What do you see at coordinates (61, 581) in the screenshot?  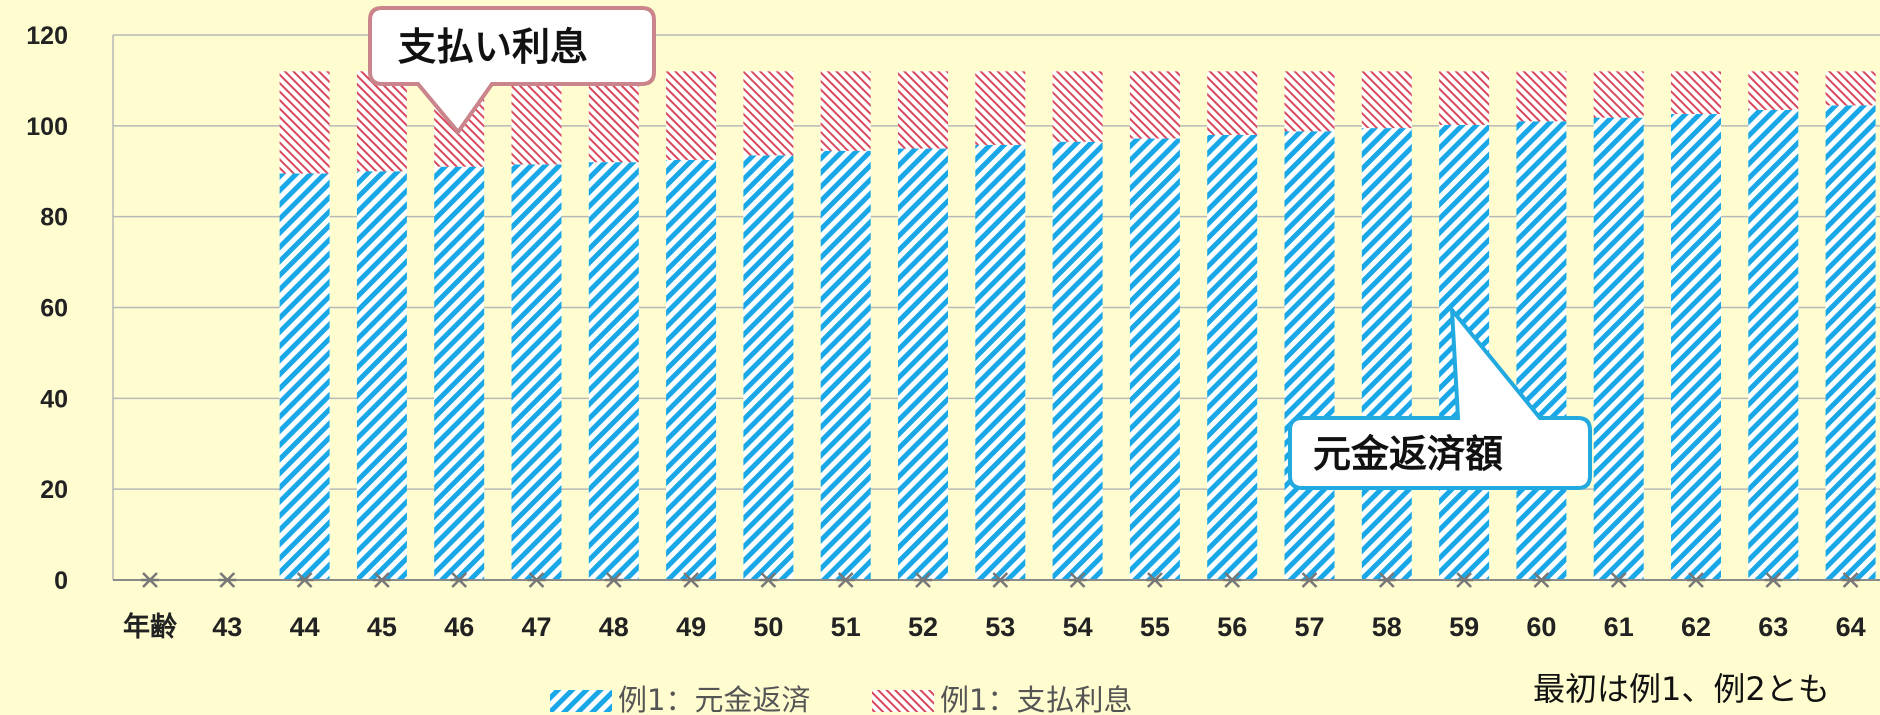 I see `y-tick-label: 0` at bounding box center [61, 581].